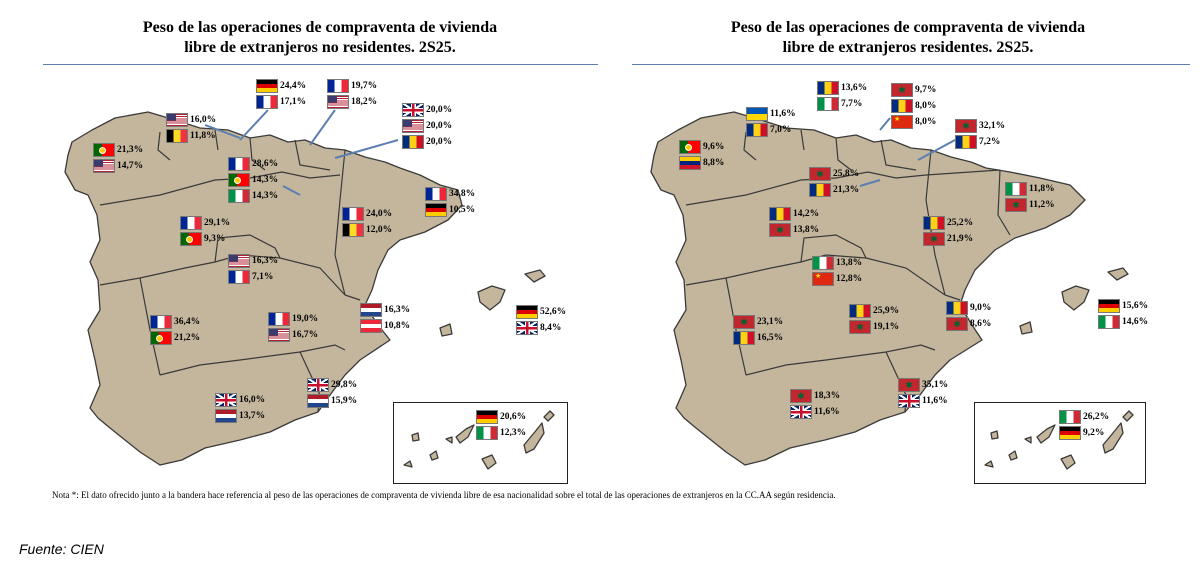 Image resolution: width=1200 pixels, height=574 pixels. I want to click on left-label-valenciana: 16,3% 10,8%, so click(385, 318).